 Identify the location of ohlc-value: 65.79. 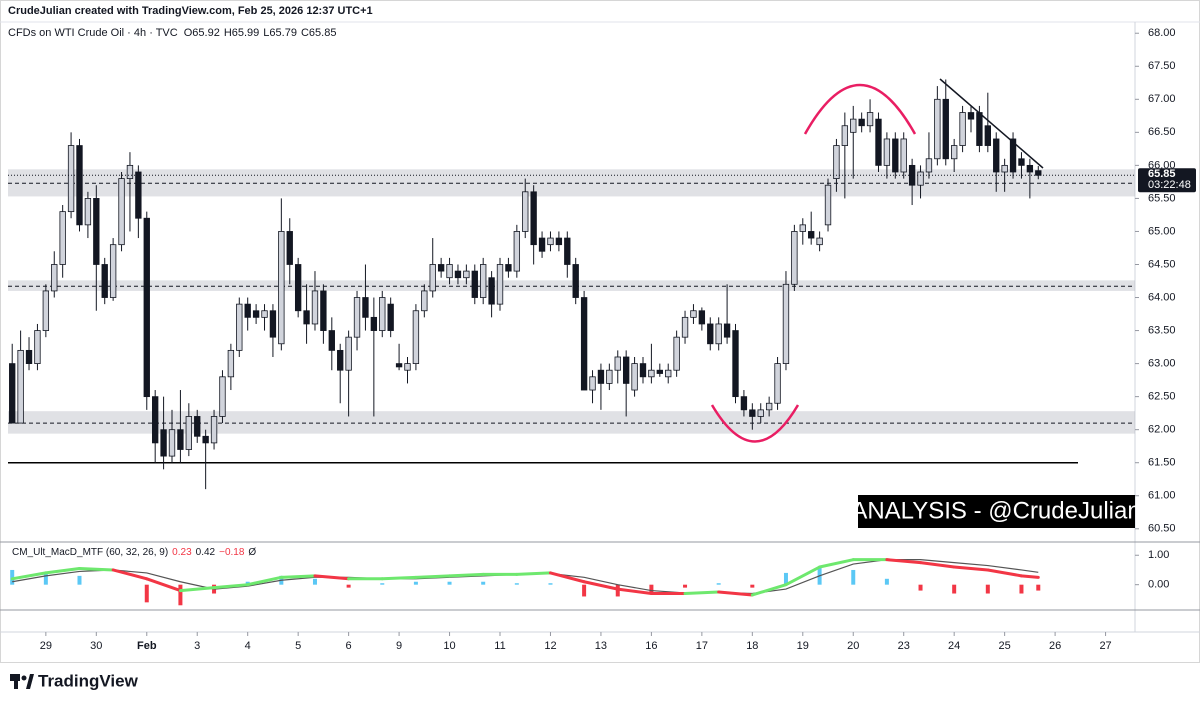
(283, 33).